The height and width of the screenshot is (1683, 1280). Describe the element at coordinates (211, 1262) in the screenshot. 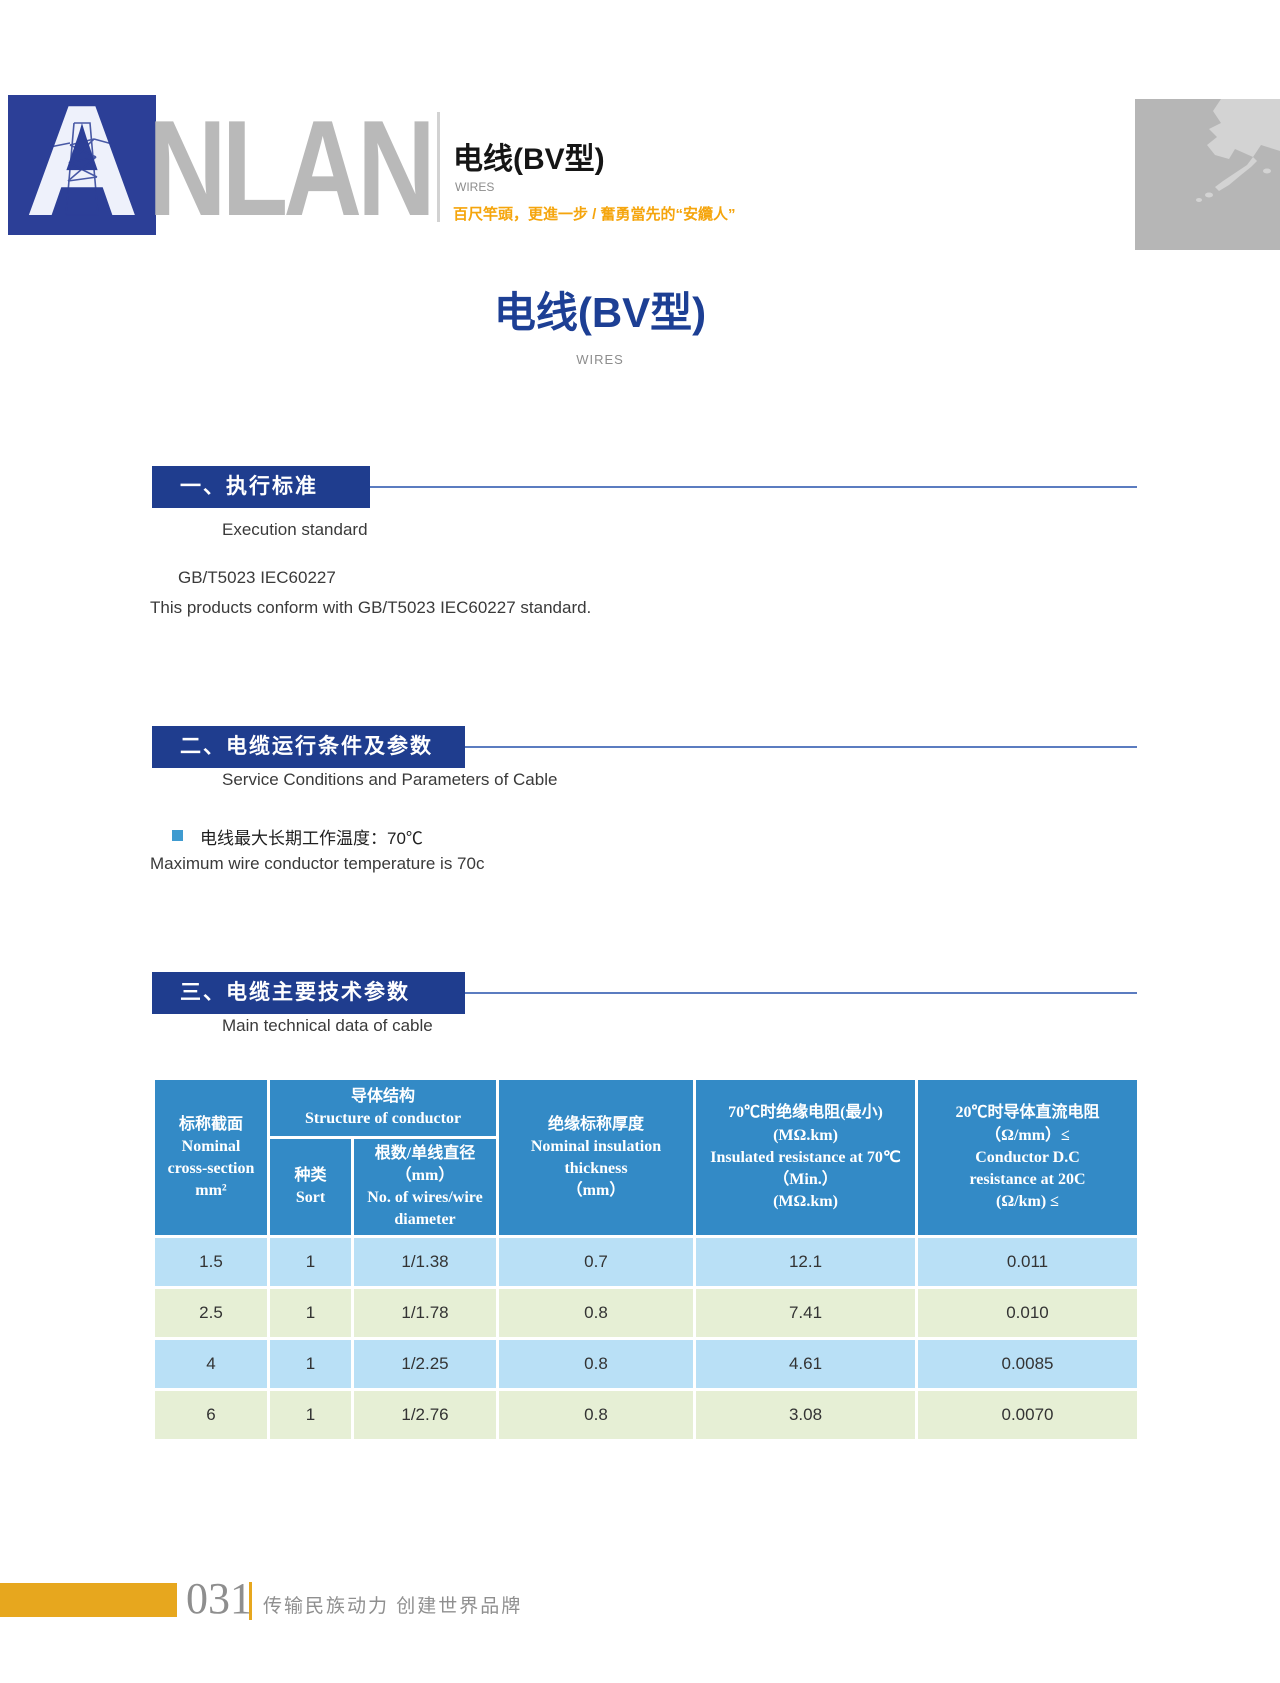

I see `table-cell: 1.5` at that location.